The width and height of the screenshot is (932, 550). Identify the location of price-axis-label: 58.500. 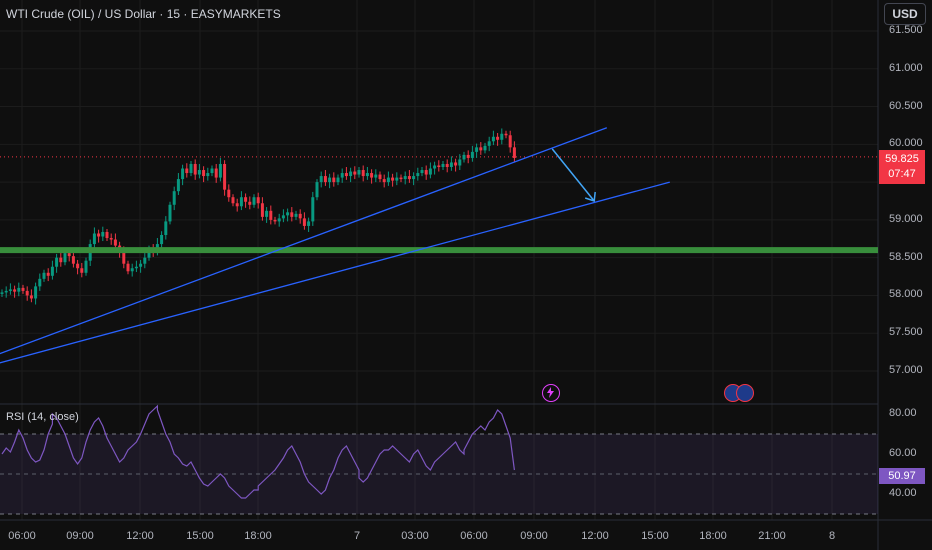
(906, 256).